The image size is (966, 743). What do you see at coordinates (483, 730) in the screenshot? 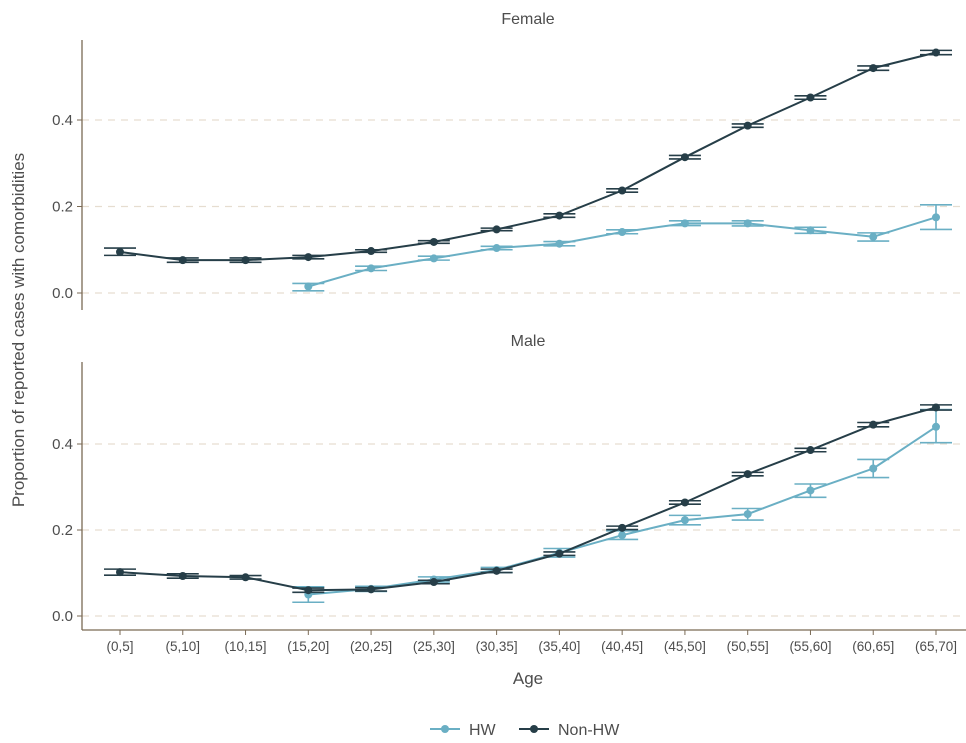
I see `legend-label: HW` at bounding box center [483, 730].